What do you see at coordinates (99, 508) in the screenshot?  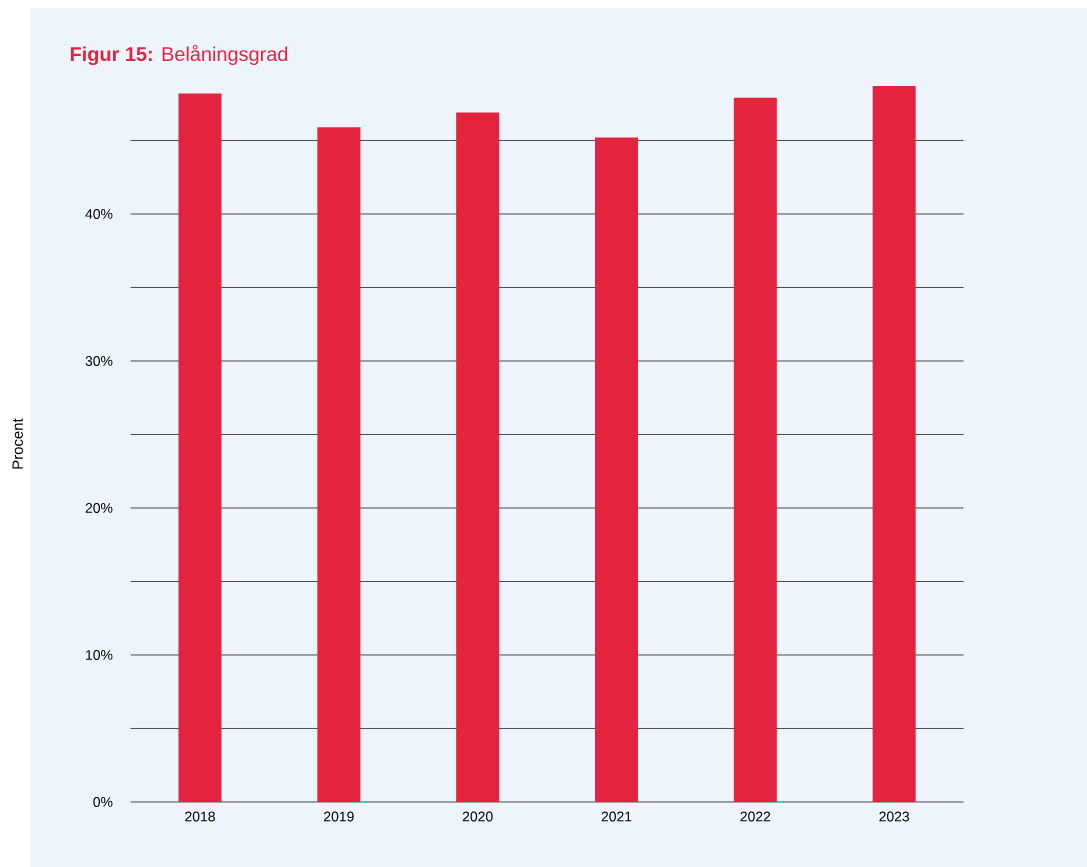 I see `y-tick-label: 20%` at bounding box center [99, 508].